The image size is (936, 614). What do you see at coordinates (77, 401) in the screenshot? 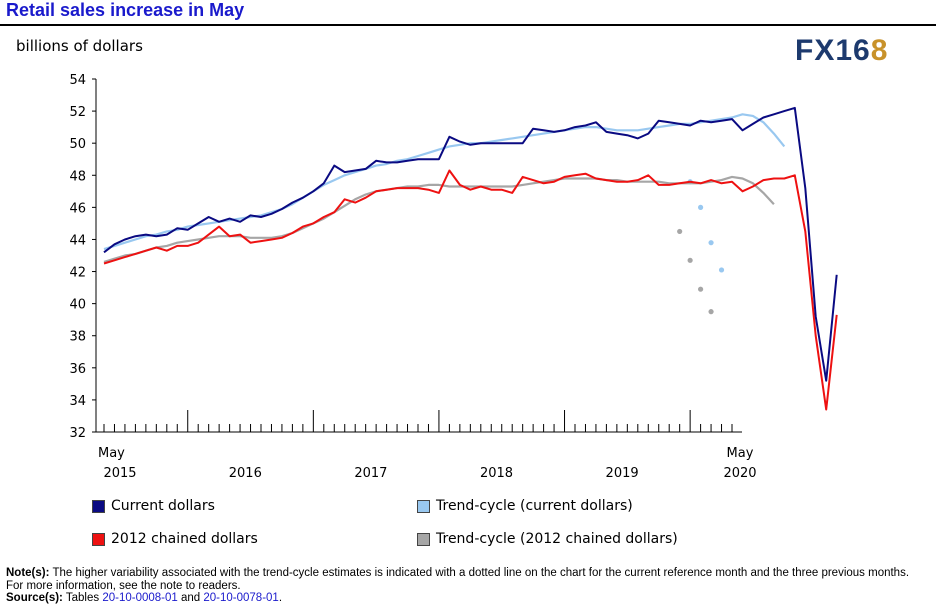
I see `y-tick-label: 34` at bounding box center [77, 401].